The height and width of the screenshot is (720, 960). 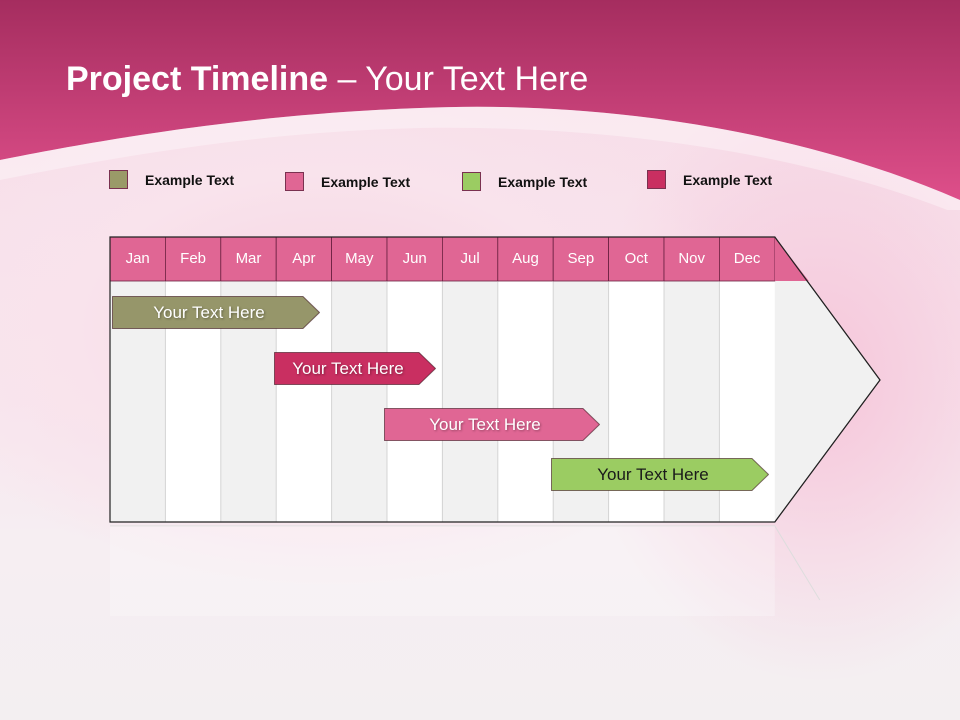 I want to click on month-label-jan: Jan, so click(x=137, y=258).